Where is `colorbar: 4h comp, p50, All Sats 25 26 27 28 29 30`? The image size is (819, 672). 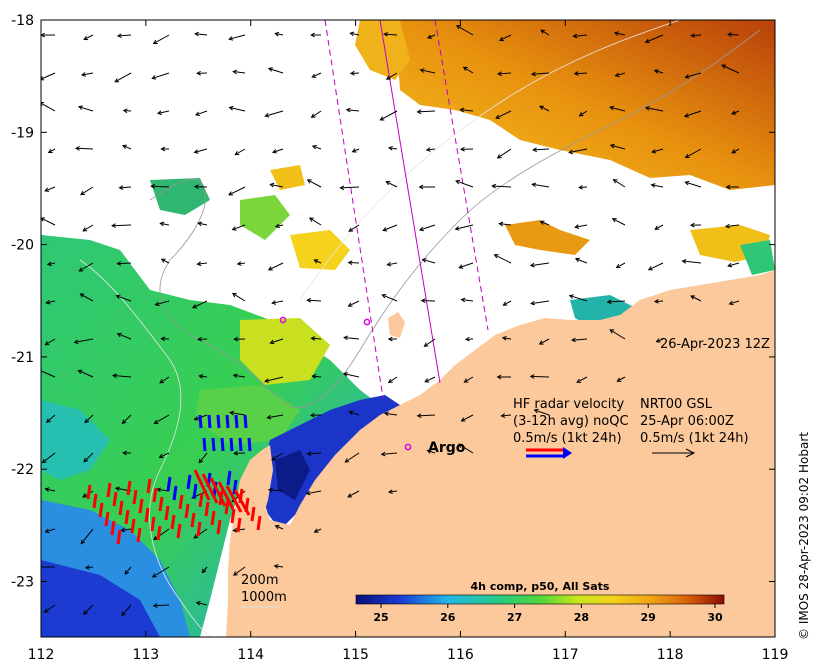
colorbar: 4h comp, p50, All Sats 25 26 27 28 29 30 is located at coordinates (540, 602).